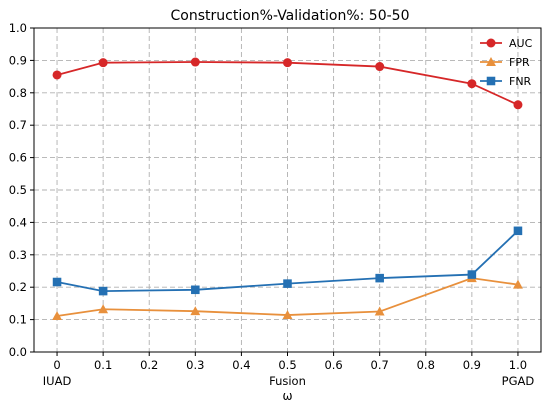 This screenshot has height=405, width=550. What do you see at coordinates (506, 81) in the screenshot?
I see `legend-item-fnr: FNR` at bounding box center [506, 81].